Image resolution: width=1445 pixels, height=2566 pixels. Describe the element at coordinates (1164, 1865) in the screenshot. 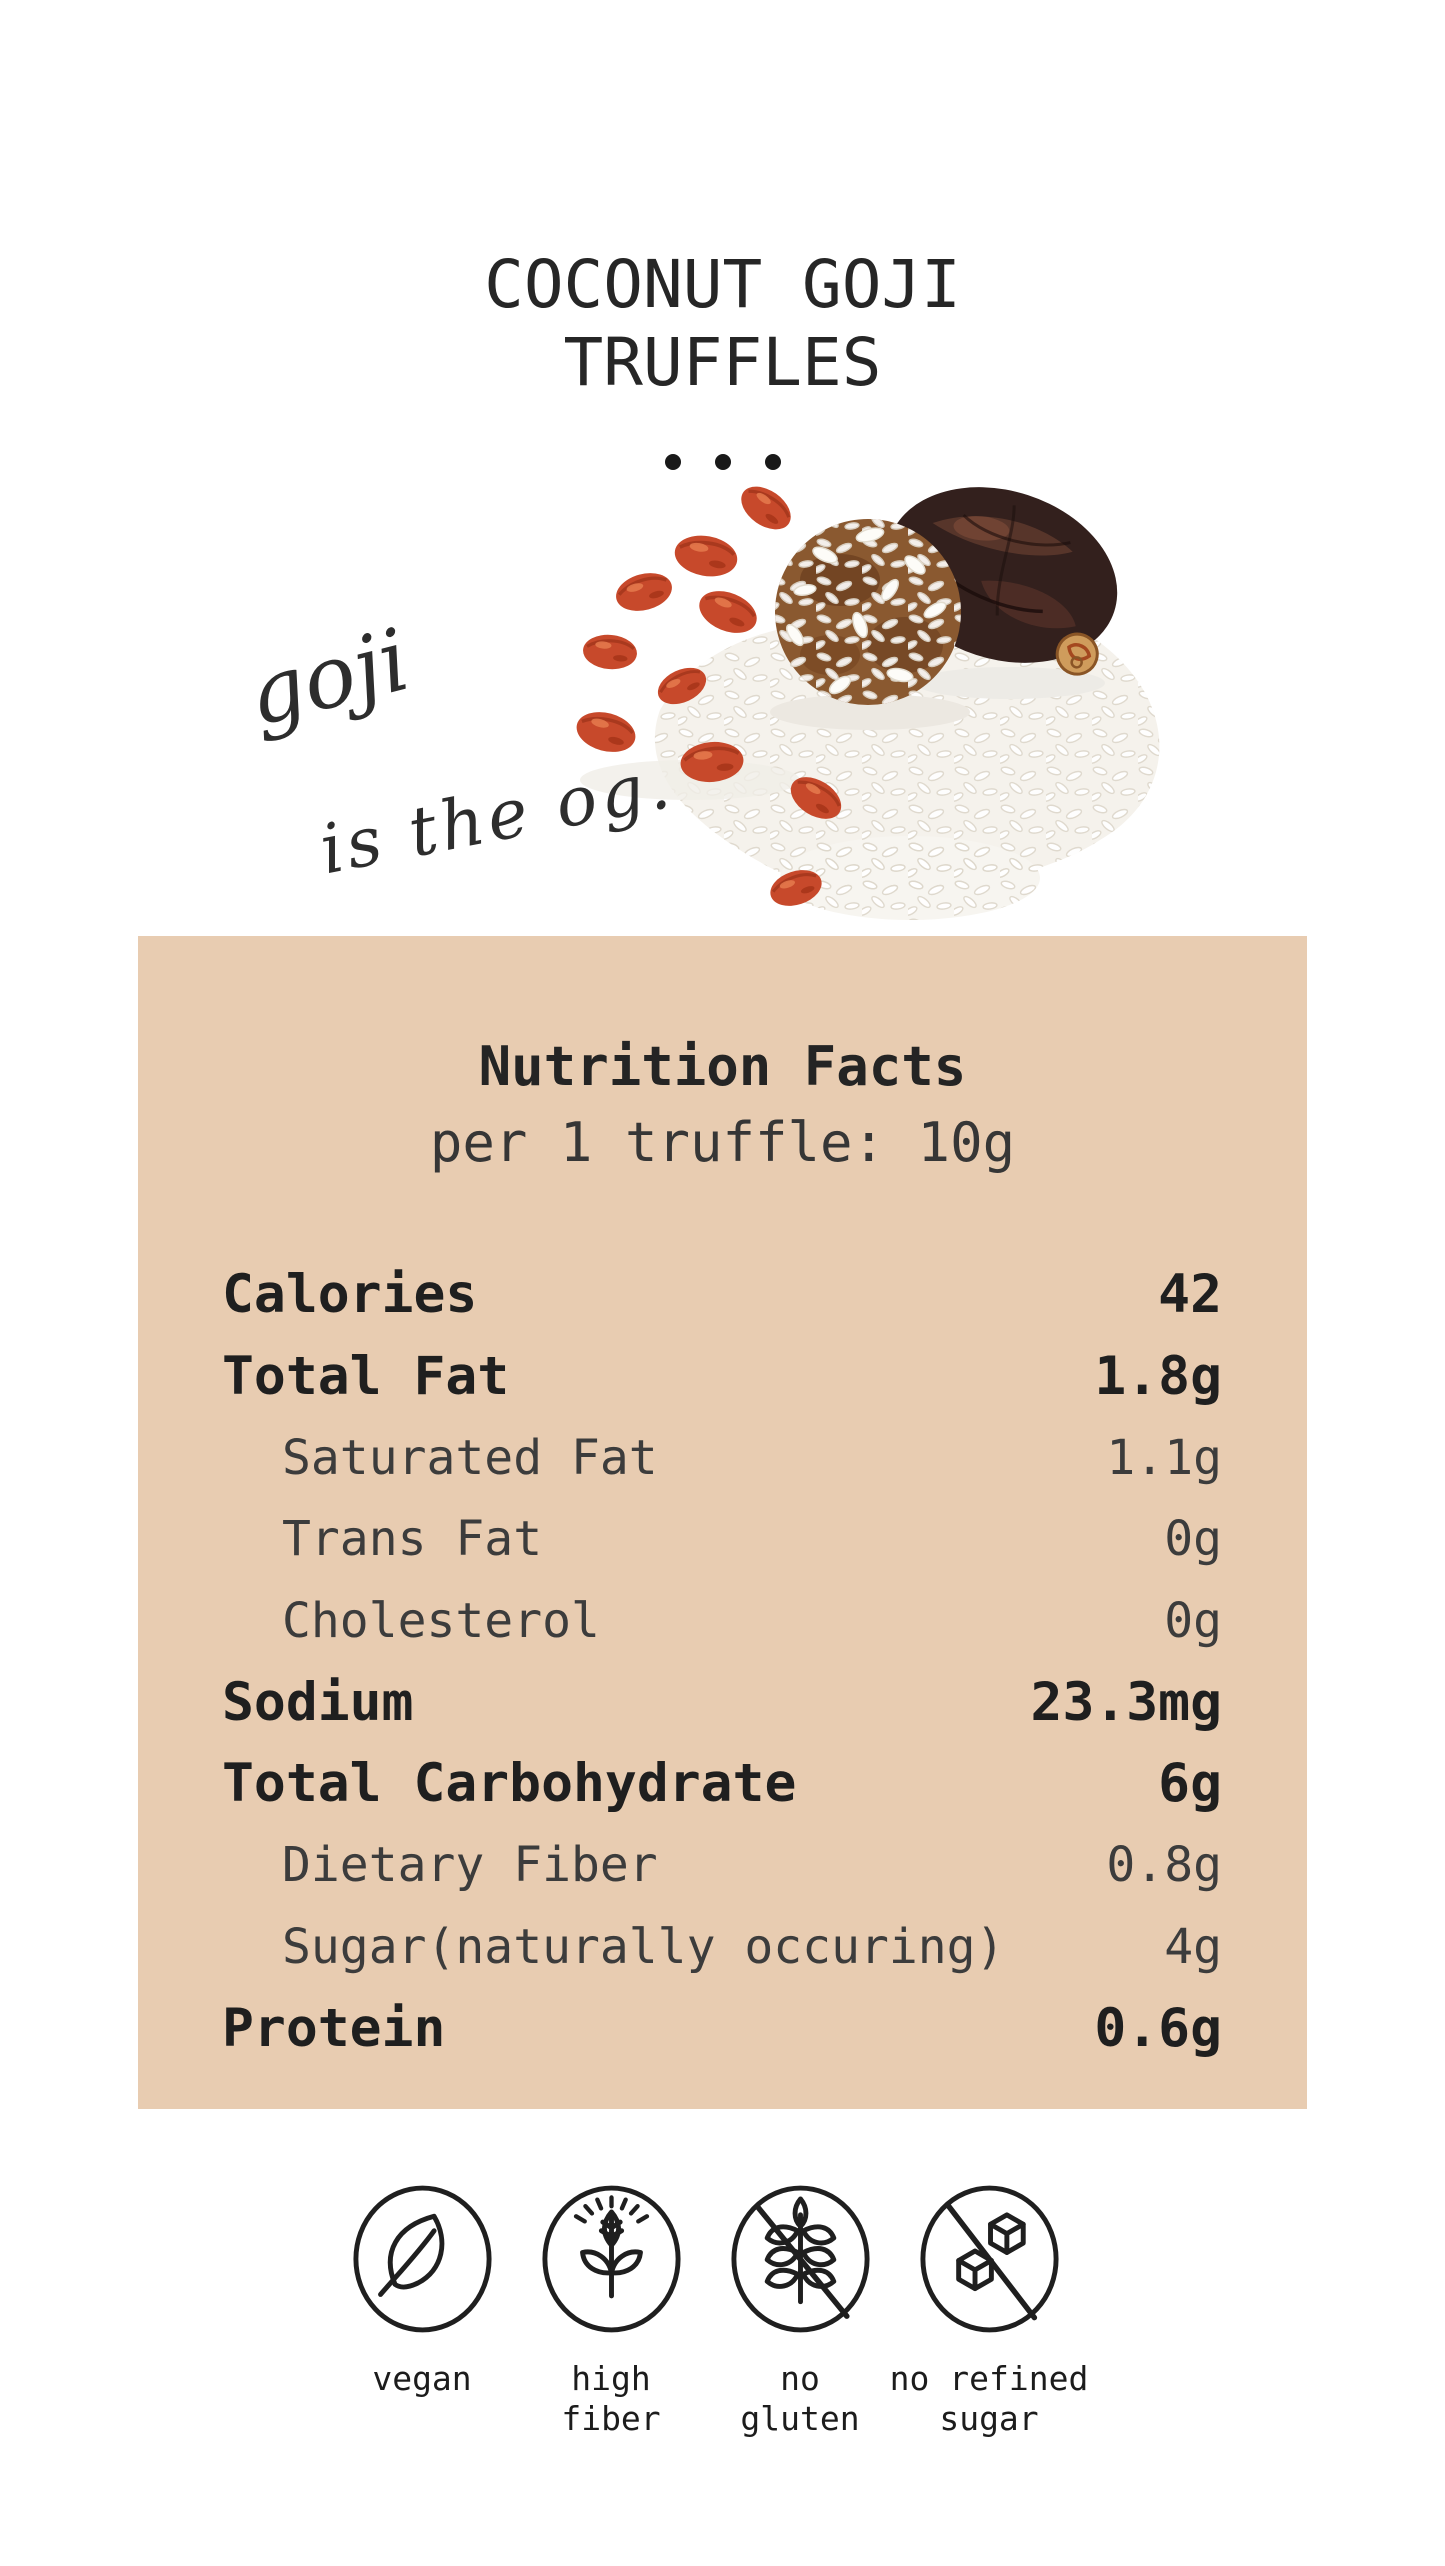

I see `nutrient-value: 0.8g` at that location.